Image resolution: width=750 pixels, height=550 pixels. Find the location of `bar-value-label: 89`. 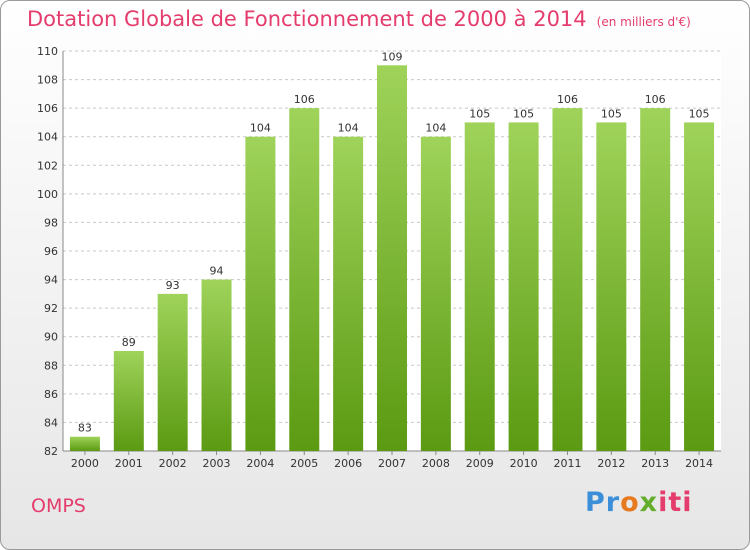

bar-value-label: 89 is located at coordinates (129, 342).